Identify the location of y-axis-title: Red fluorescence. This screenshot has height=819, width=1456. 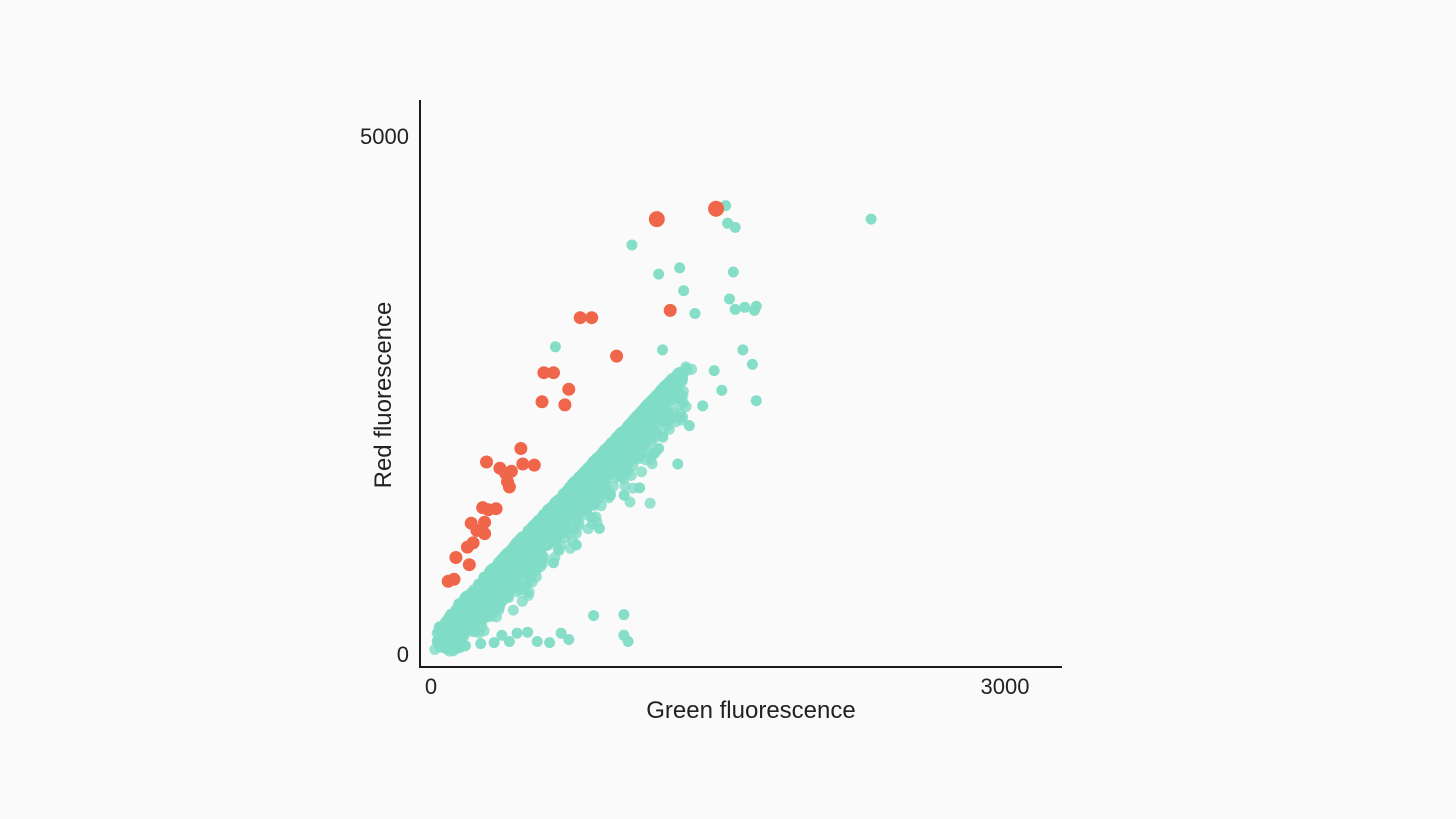
(383, 395).